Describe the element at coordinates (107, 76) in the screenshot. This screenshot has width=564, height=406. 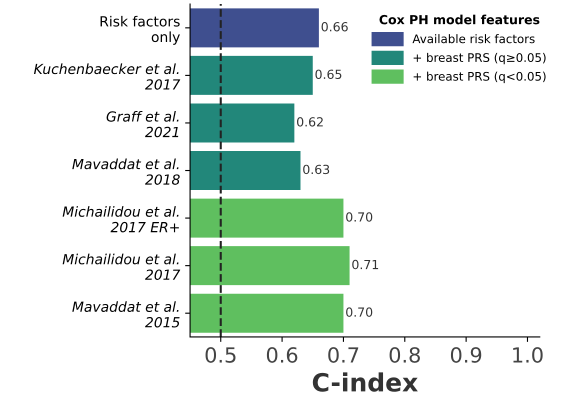
I see `y-tick-label: Kuchenbaecker et al. 2017` at that location.